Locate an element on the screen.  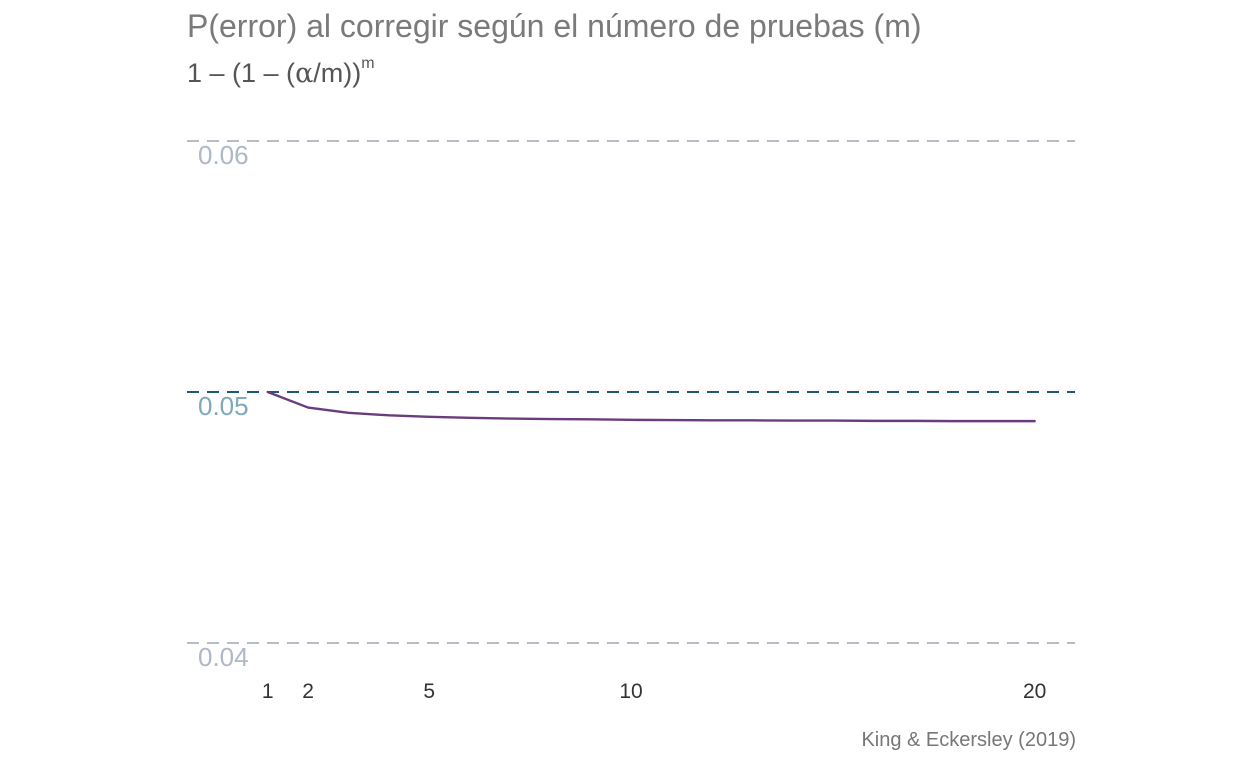
x-tick-label: 20 is located at coordinates (1034, 691).